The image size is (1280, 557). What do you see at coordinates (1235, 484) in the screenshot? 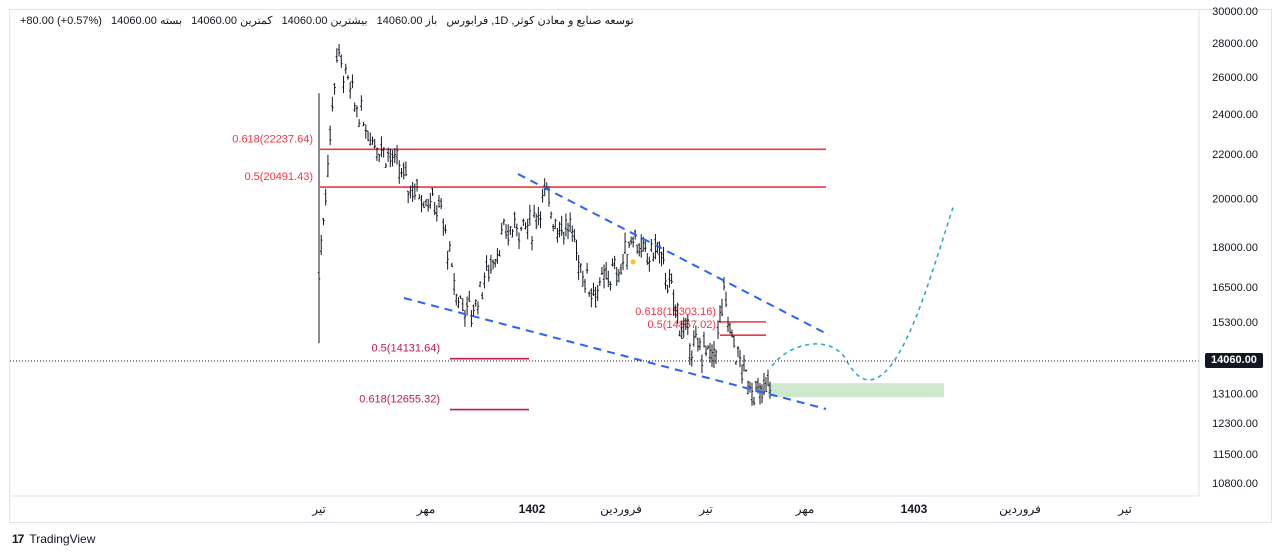
I see `y-tick-label: 10800.00` at bounding box center [1235, 484].